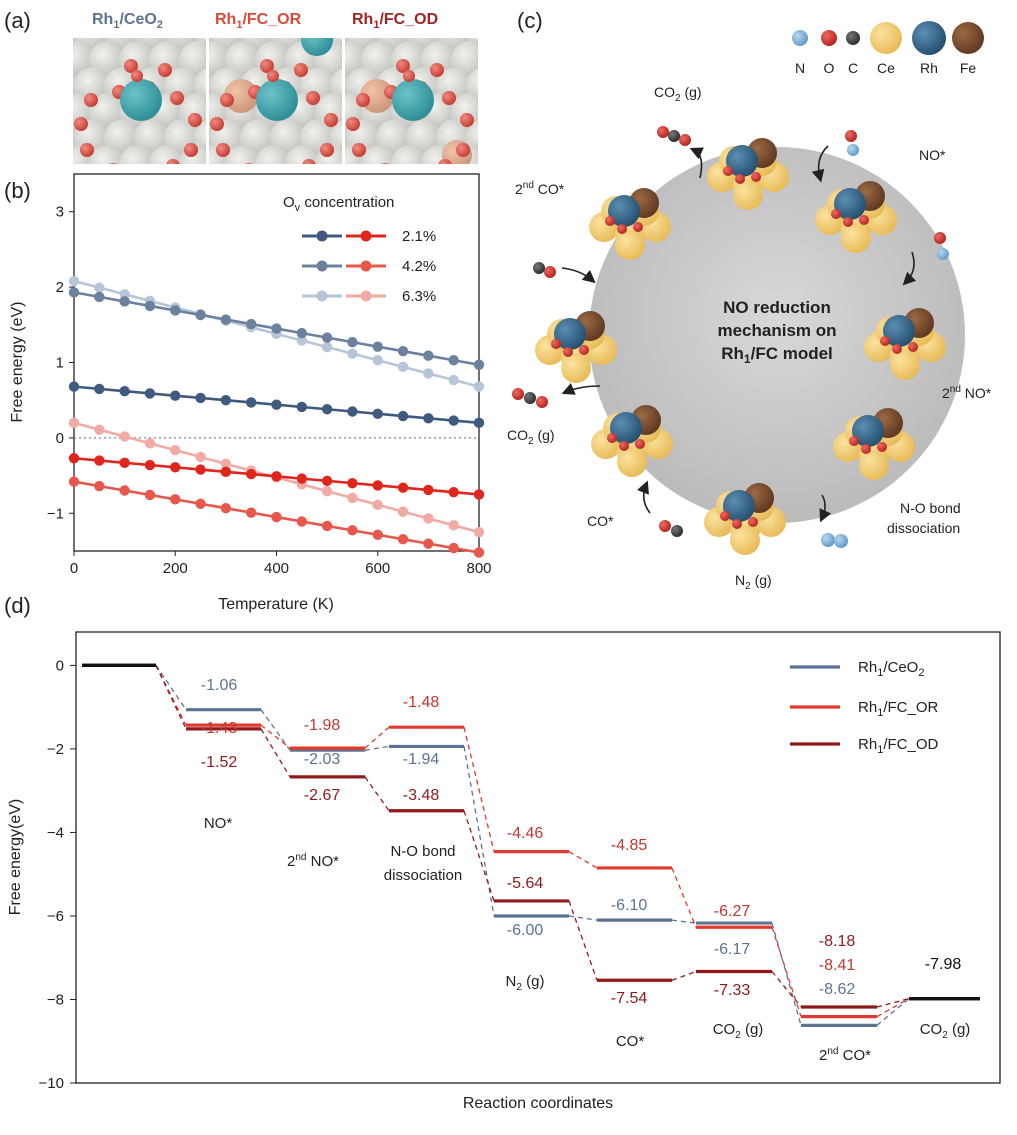  I want to click on panel-d-ylabel: Free energy(eV), so click(15, 857).